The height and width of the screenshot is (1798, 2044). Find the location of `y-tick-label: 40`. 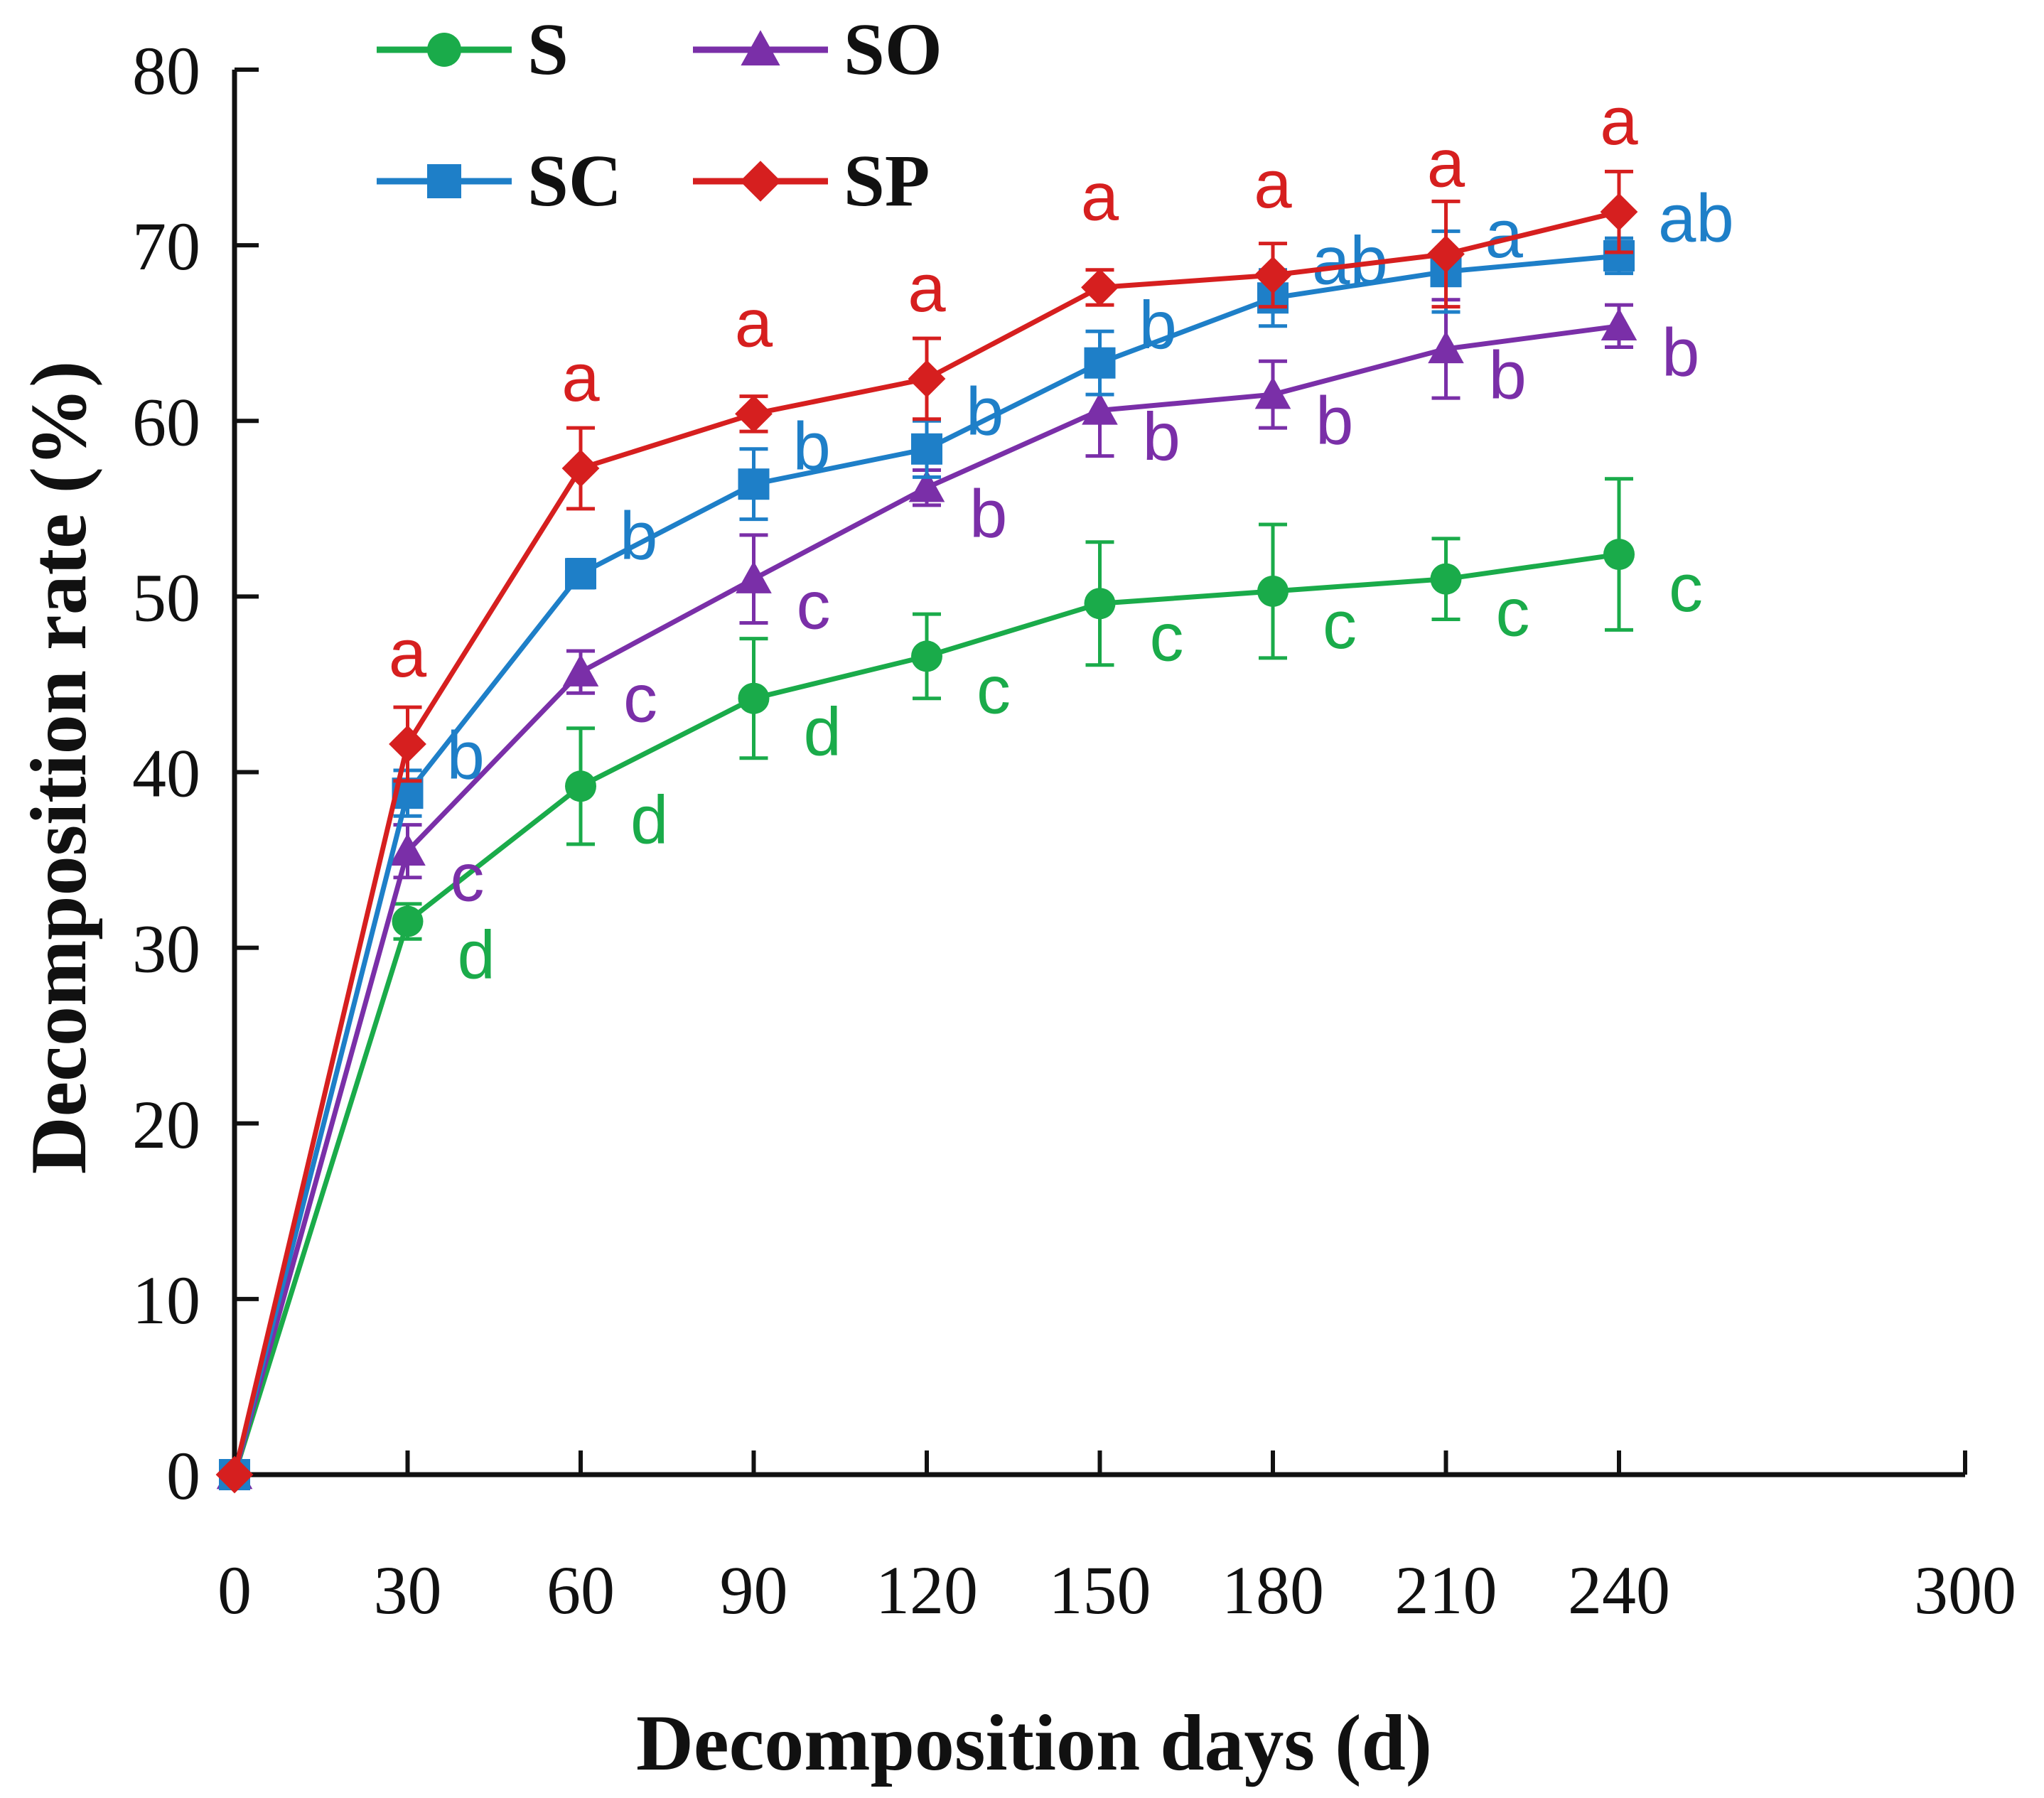

y-tick-label: 40 is located at coordinates (166, 774).